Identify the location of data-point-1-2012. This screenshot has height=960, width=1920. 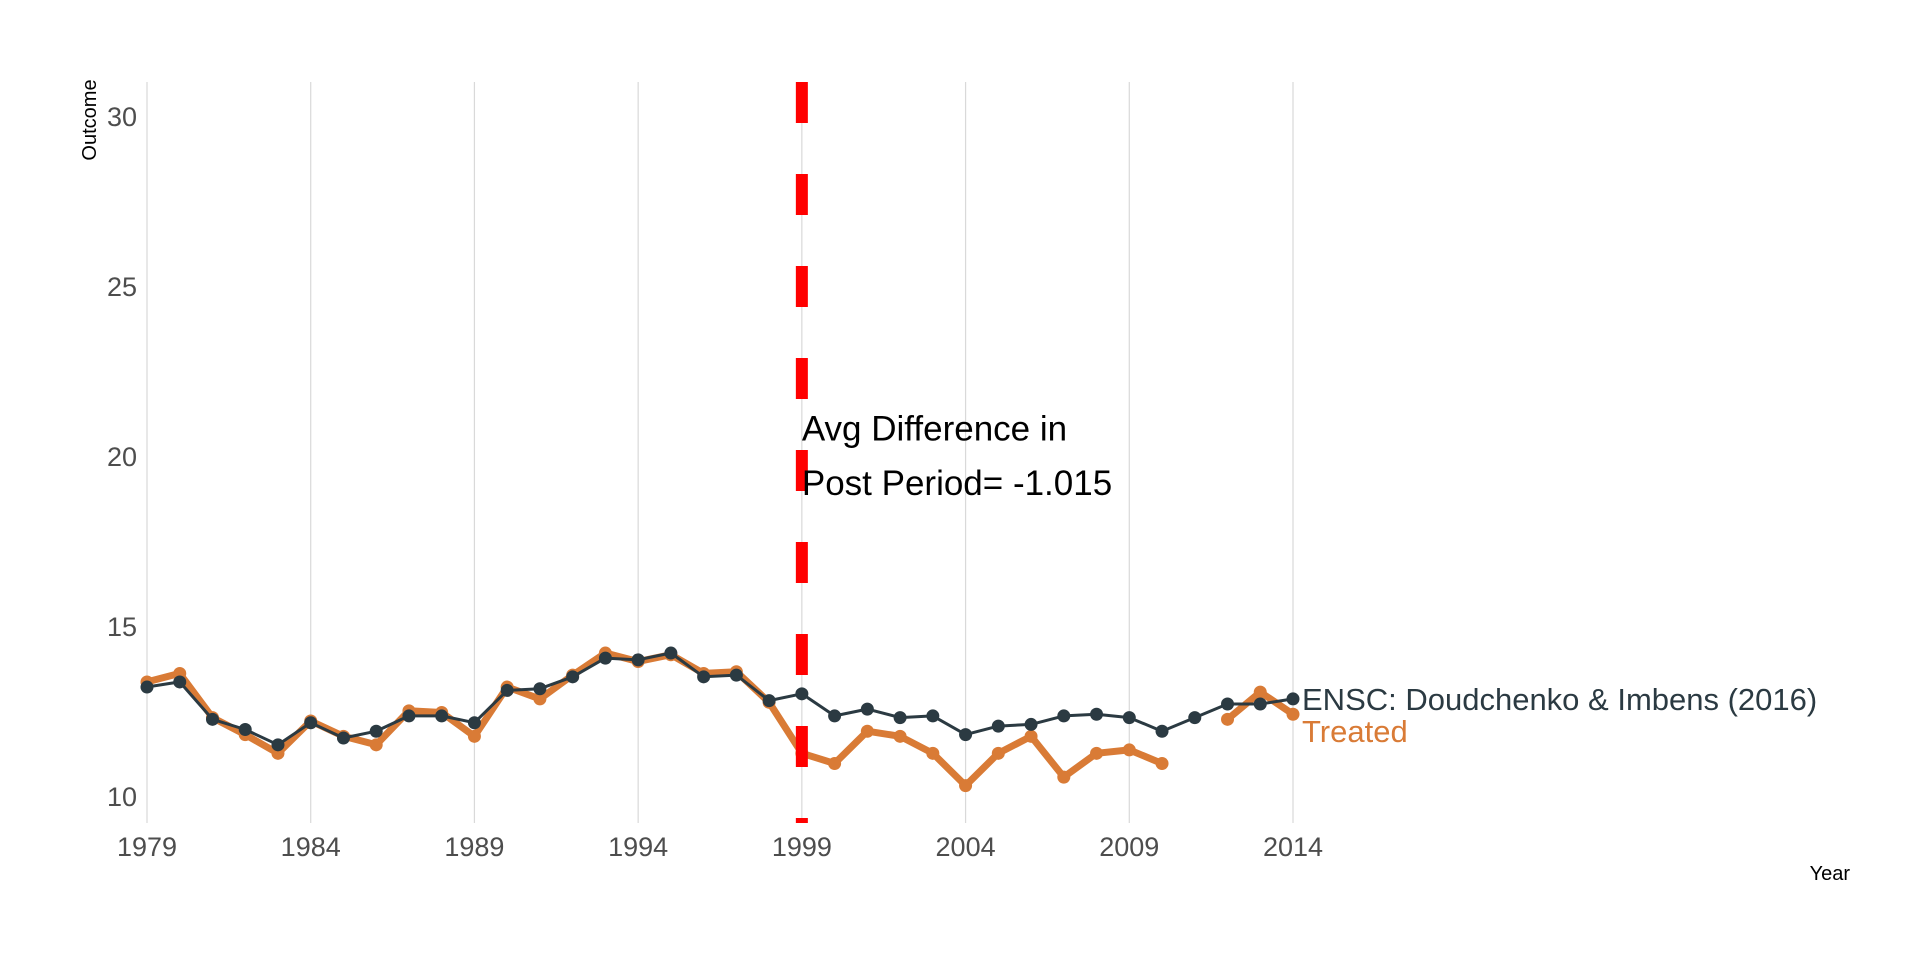
(1228, 704).